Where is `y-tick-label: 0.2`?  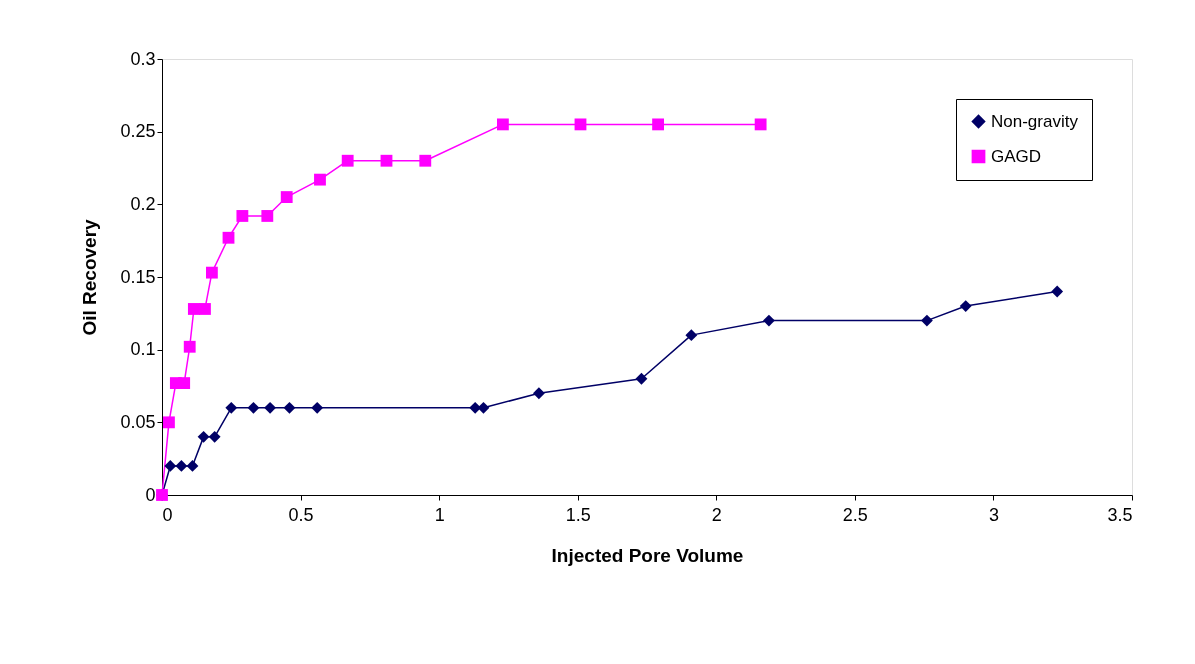 y-tick-label: 0.2 is located at coordinates (143, 203).